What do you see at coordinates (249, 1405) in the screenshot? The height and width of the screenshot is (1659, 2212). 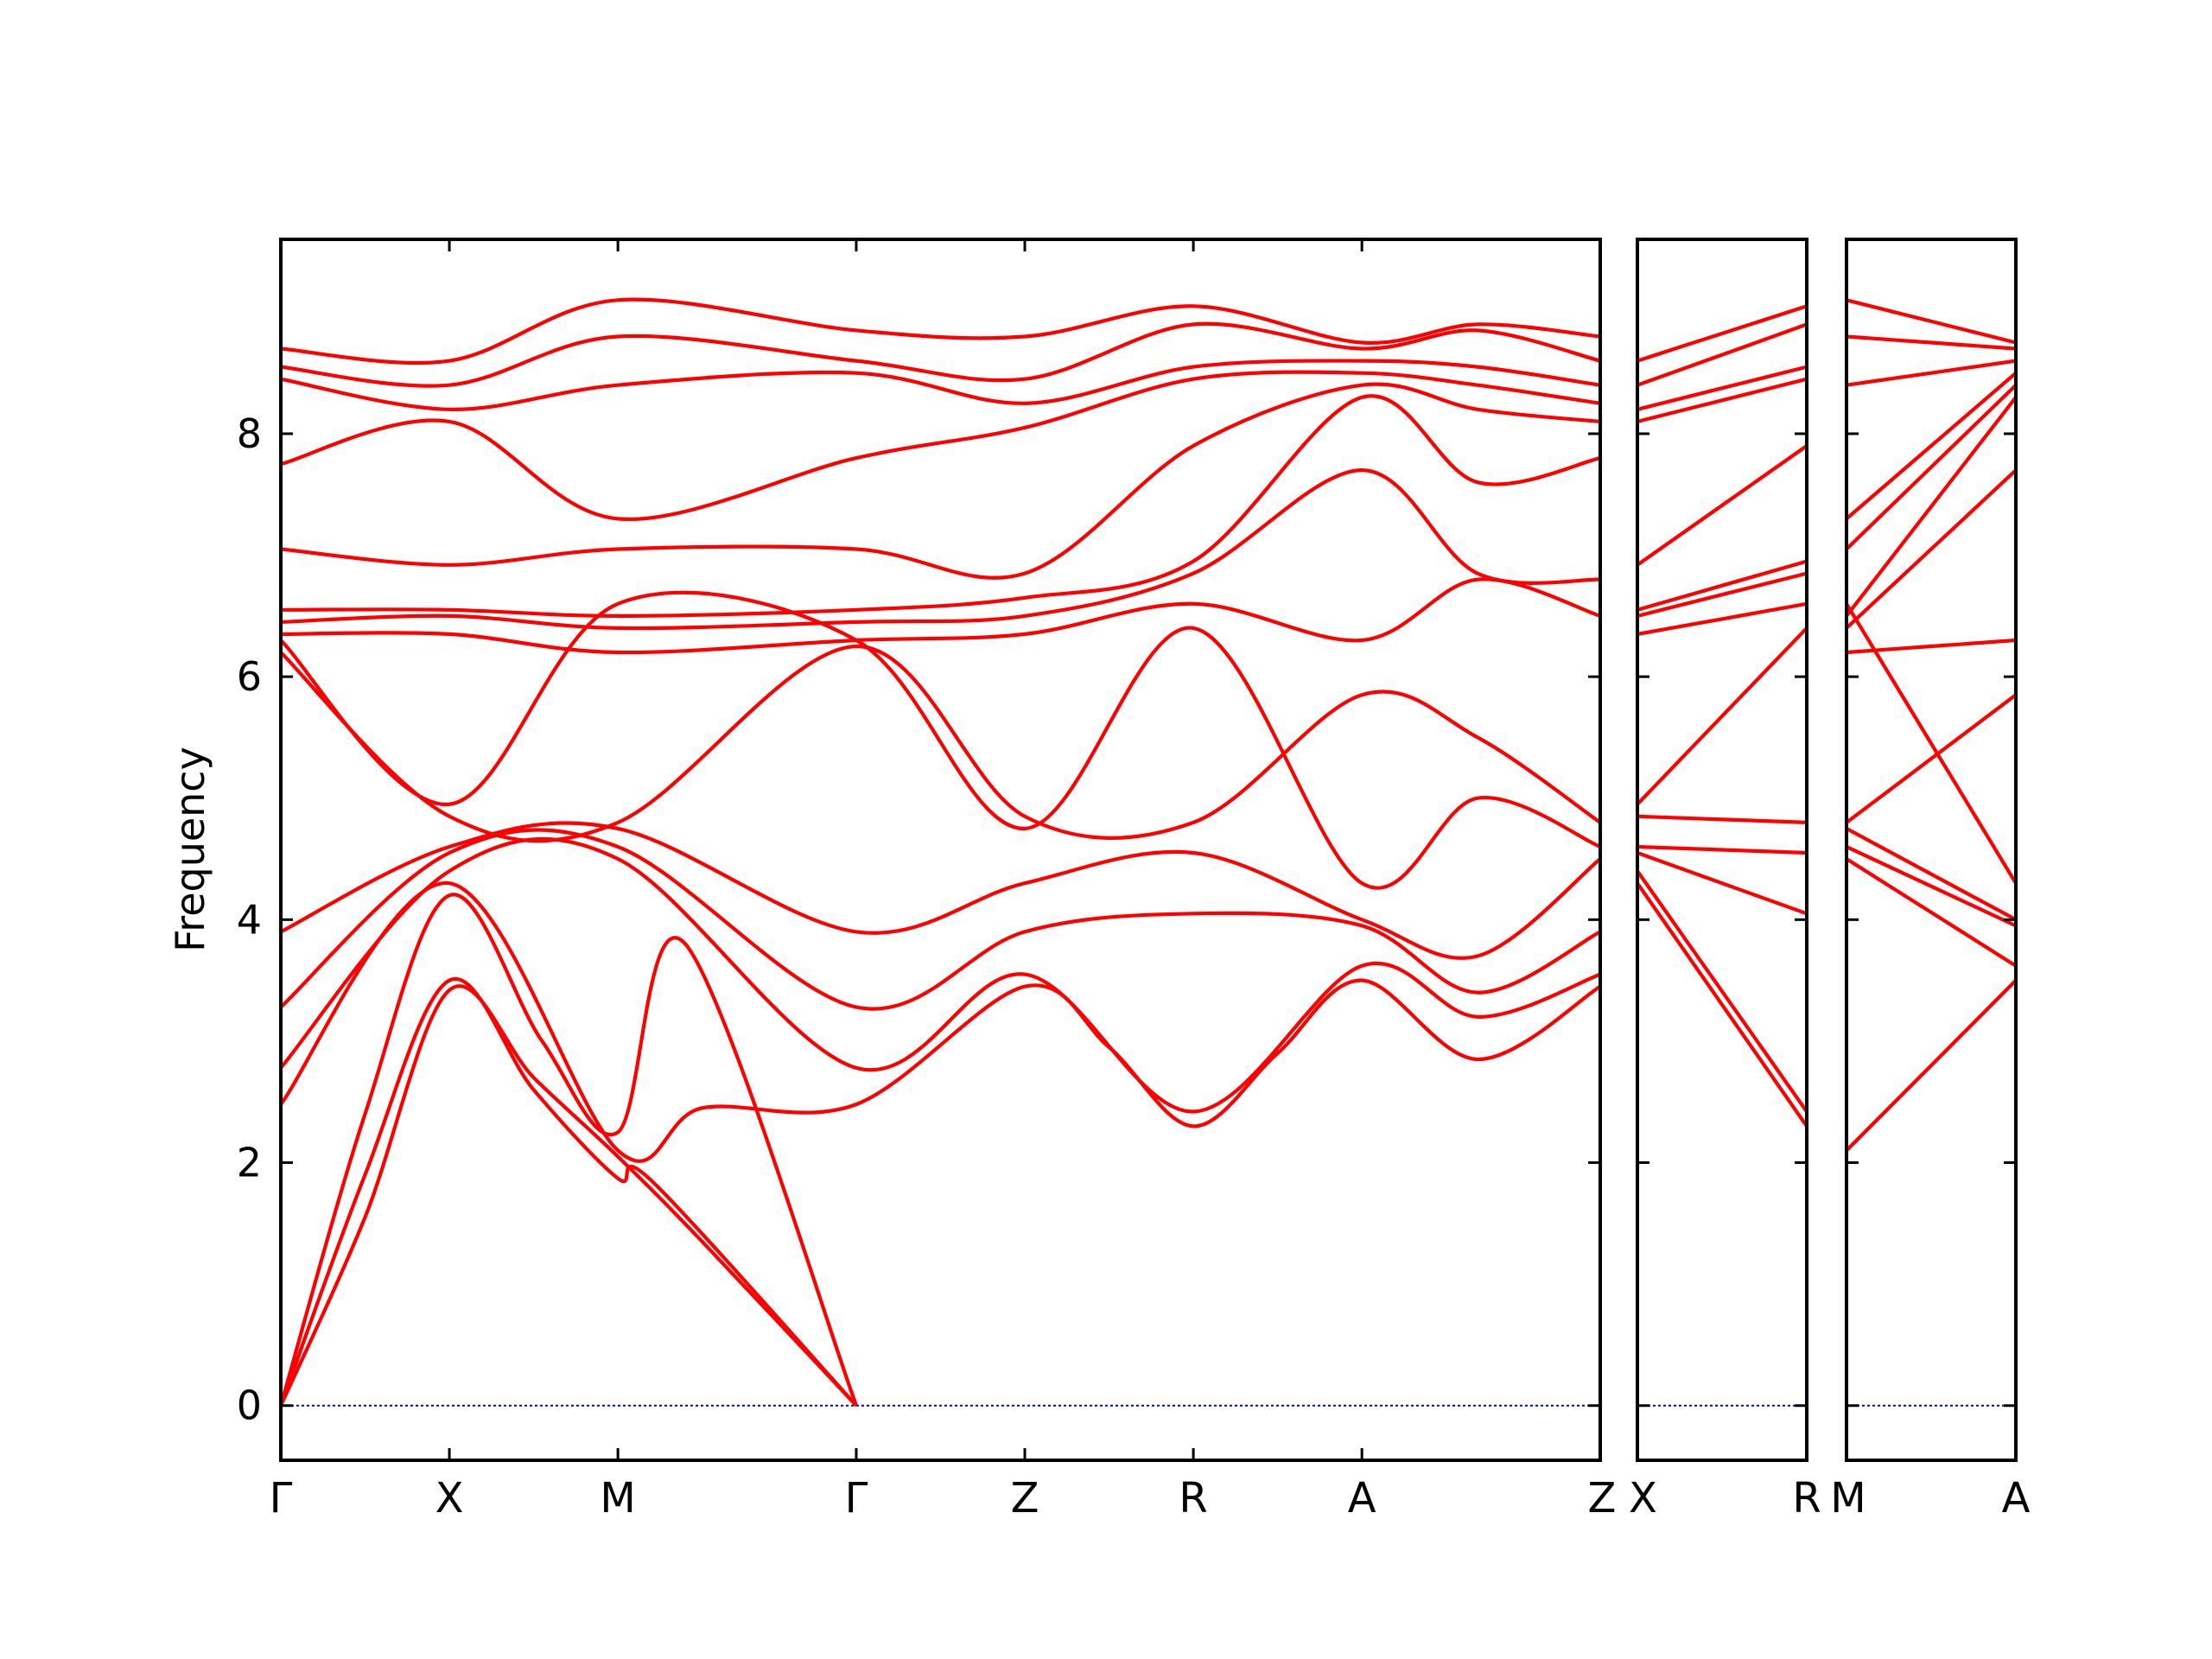 I see `y-tick-label: 0` at bounding box center [249, 1405].